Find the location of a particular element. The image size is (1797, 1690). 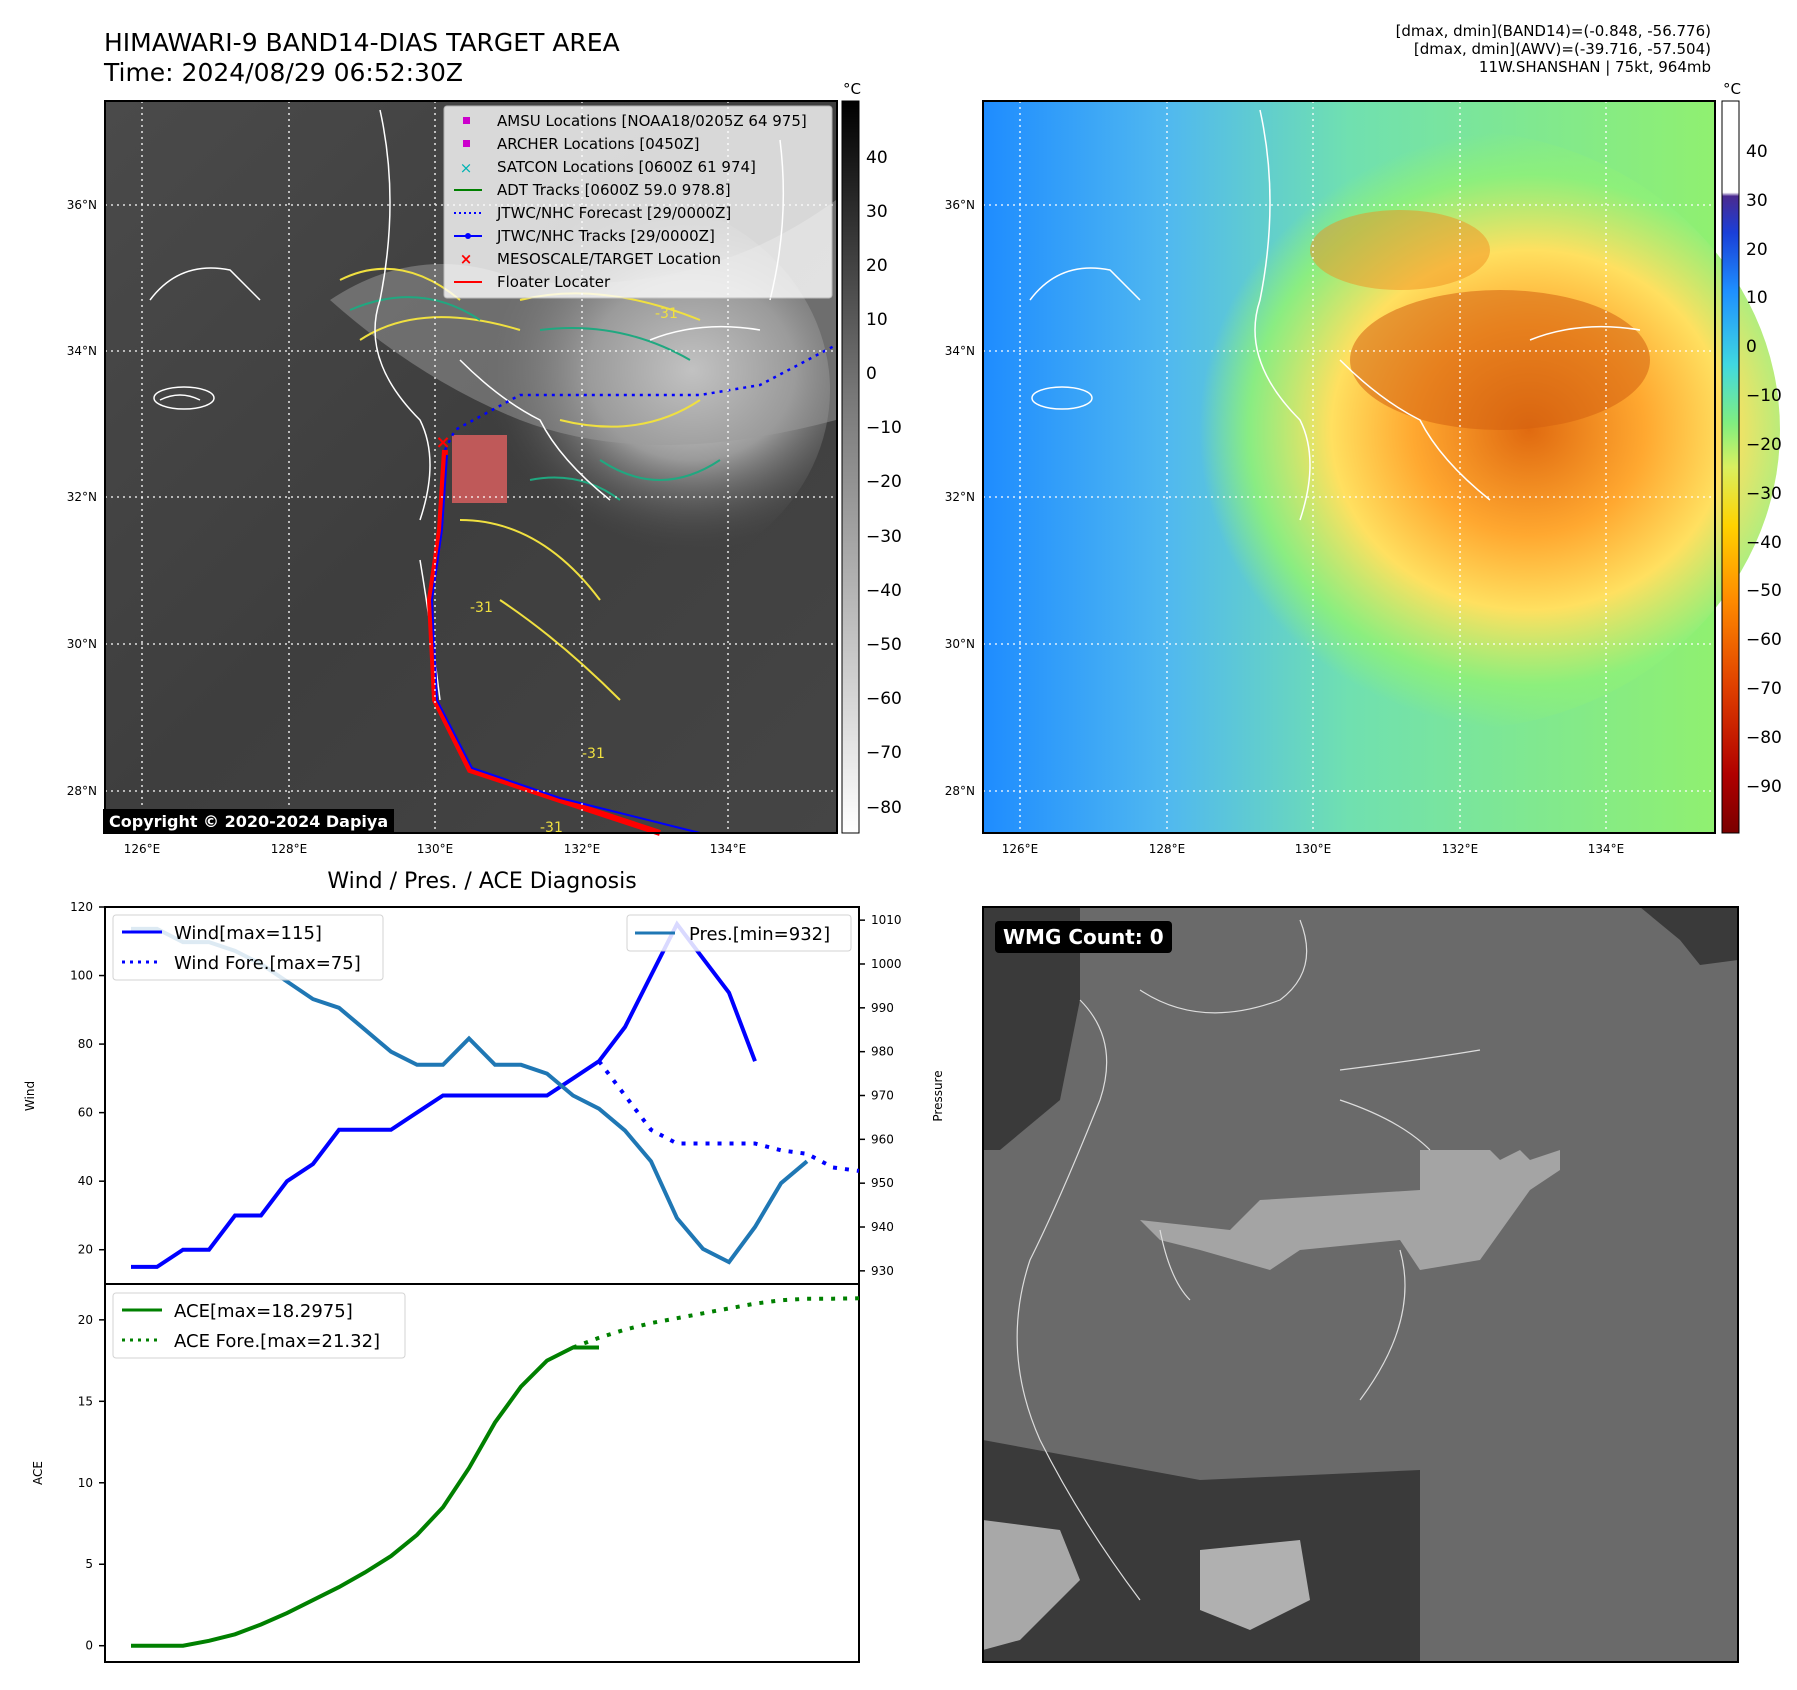

wind-ytick-label: 60 is located at coordinates (85, 1113).